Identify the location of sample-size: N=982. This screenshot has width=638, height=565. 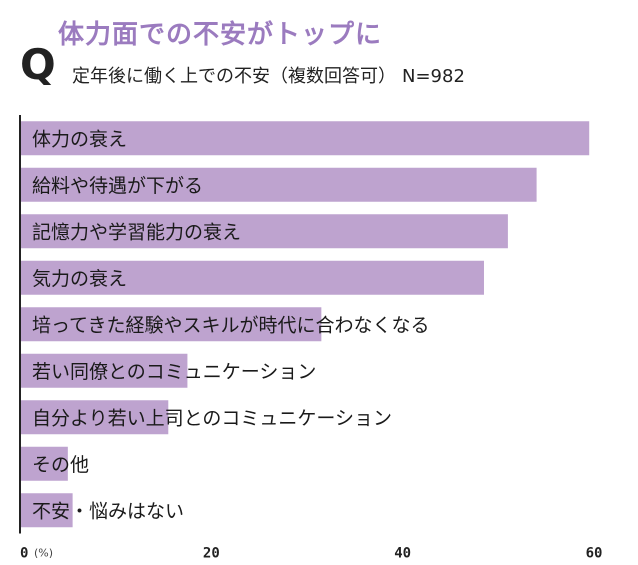
(433, 76).